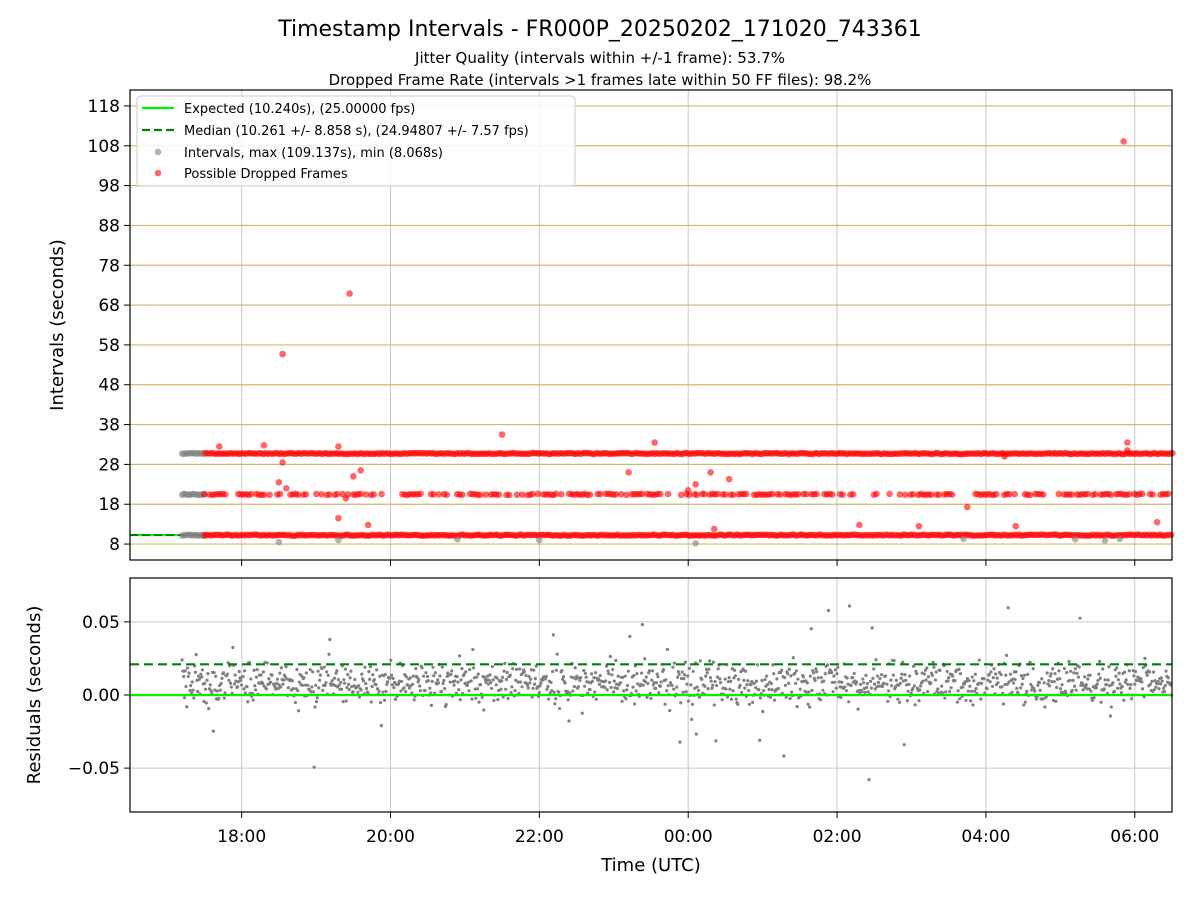  I want to click on dropped-frame-outlier-point, so click(628, 472).